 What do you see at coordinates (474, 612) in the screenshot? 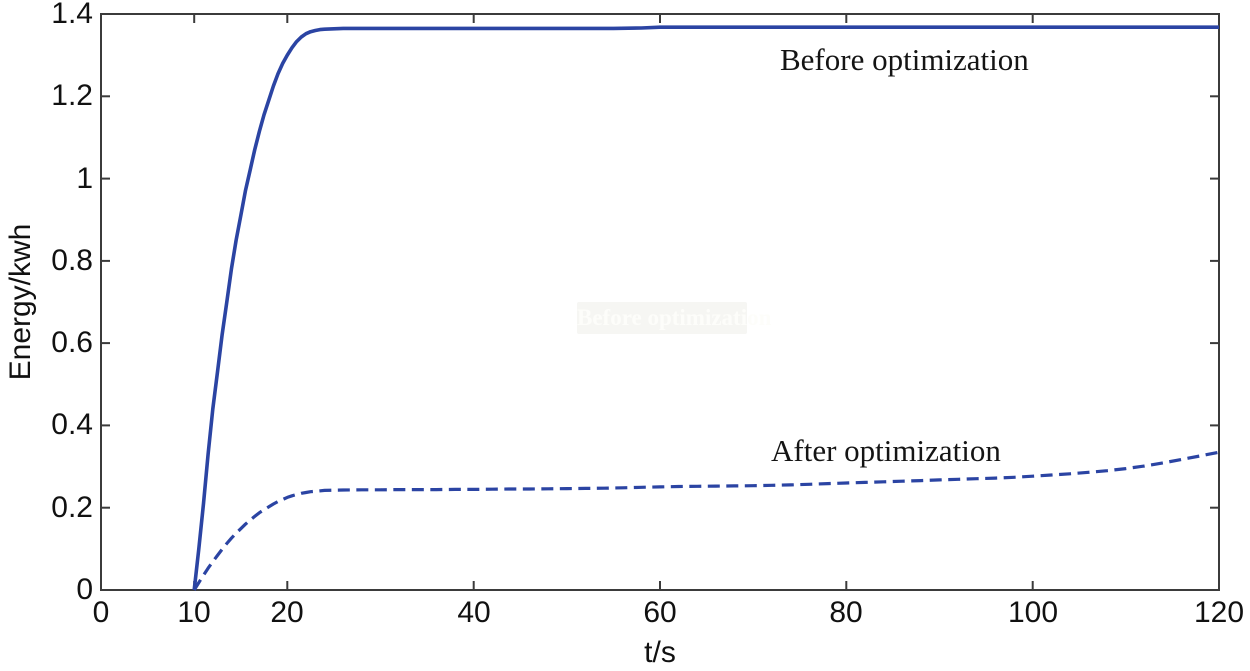
I see `x-tick-label: 40` at bounding box center [474, 612].